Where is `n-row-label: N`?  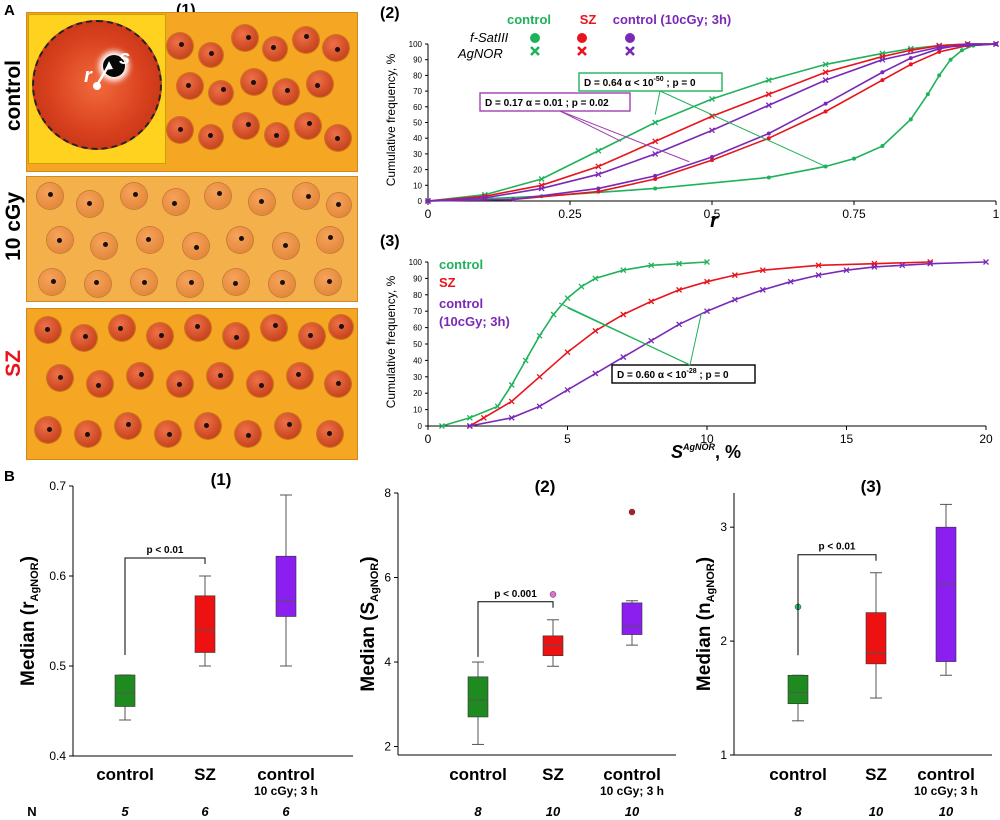 n-row-label: N is located at coordinates (31, 811).